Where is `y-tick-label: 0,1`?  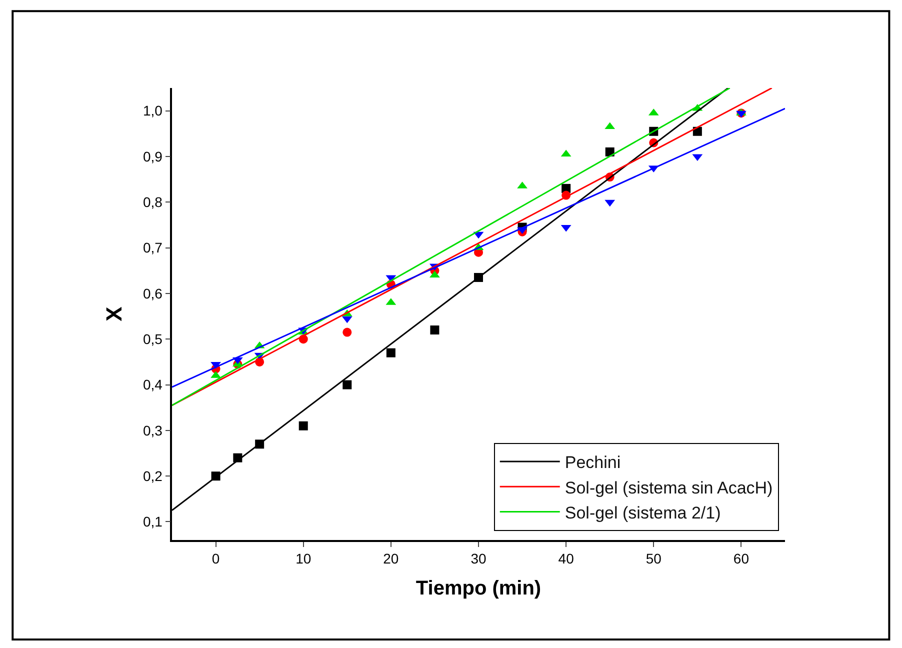 y-tick-label: 0,1 is located at coordinates (152, 522).